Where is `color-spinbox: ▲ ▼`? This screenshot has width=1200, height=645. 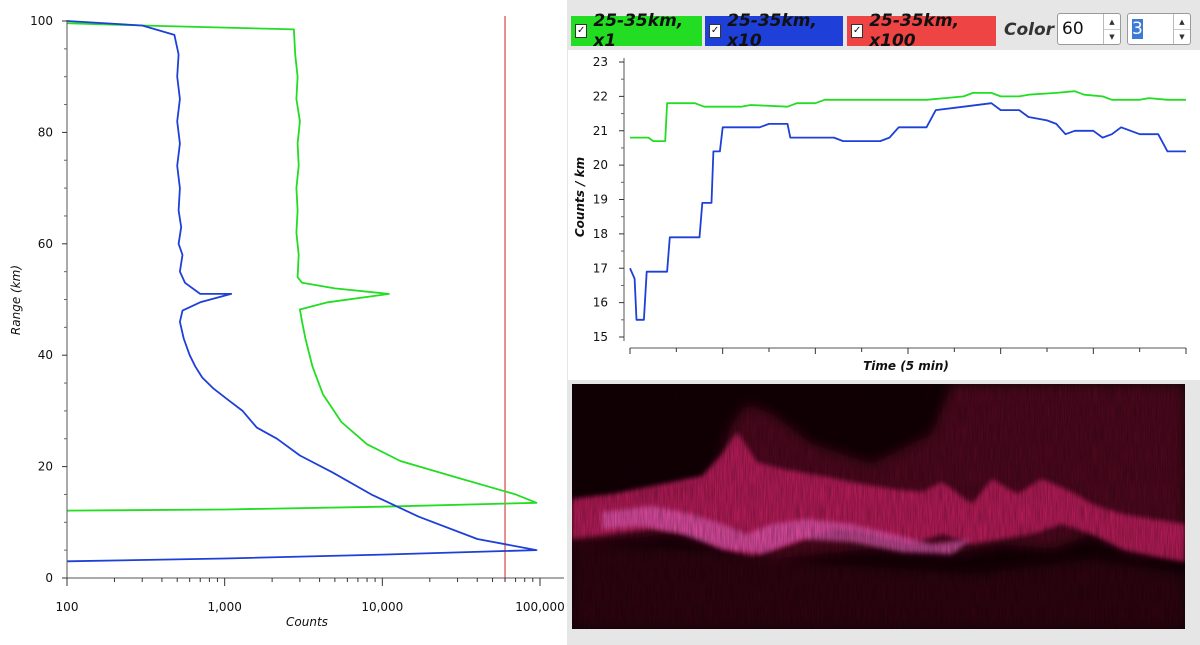
color-spinbox: ▲ ▼ is located at coordinates (1089, 29).